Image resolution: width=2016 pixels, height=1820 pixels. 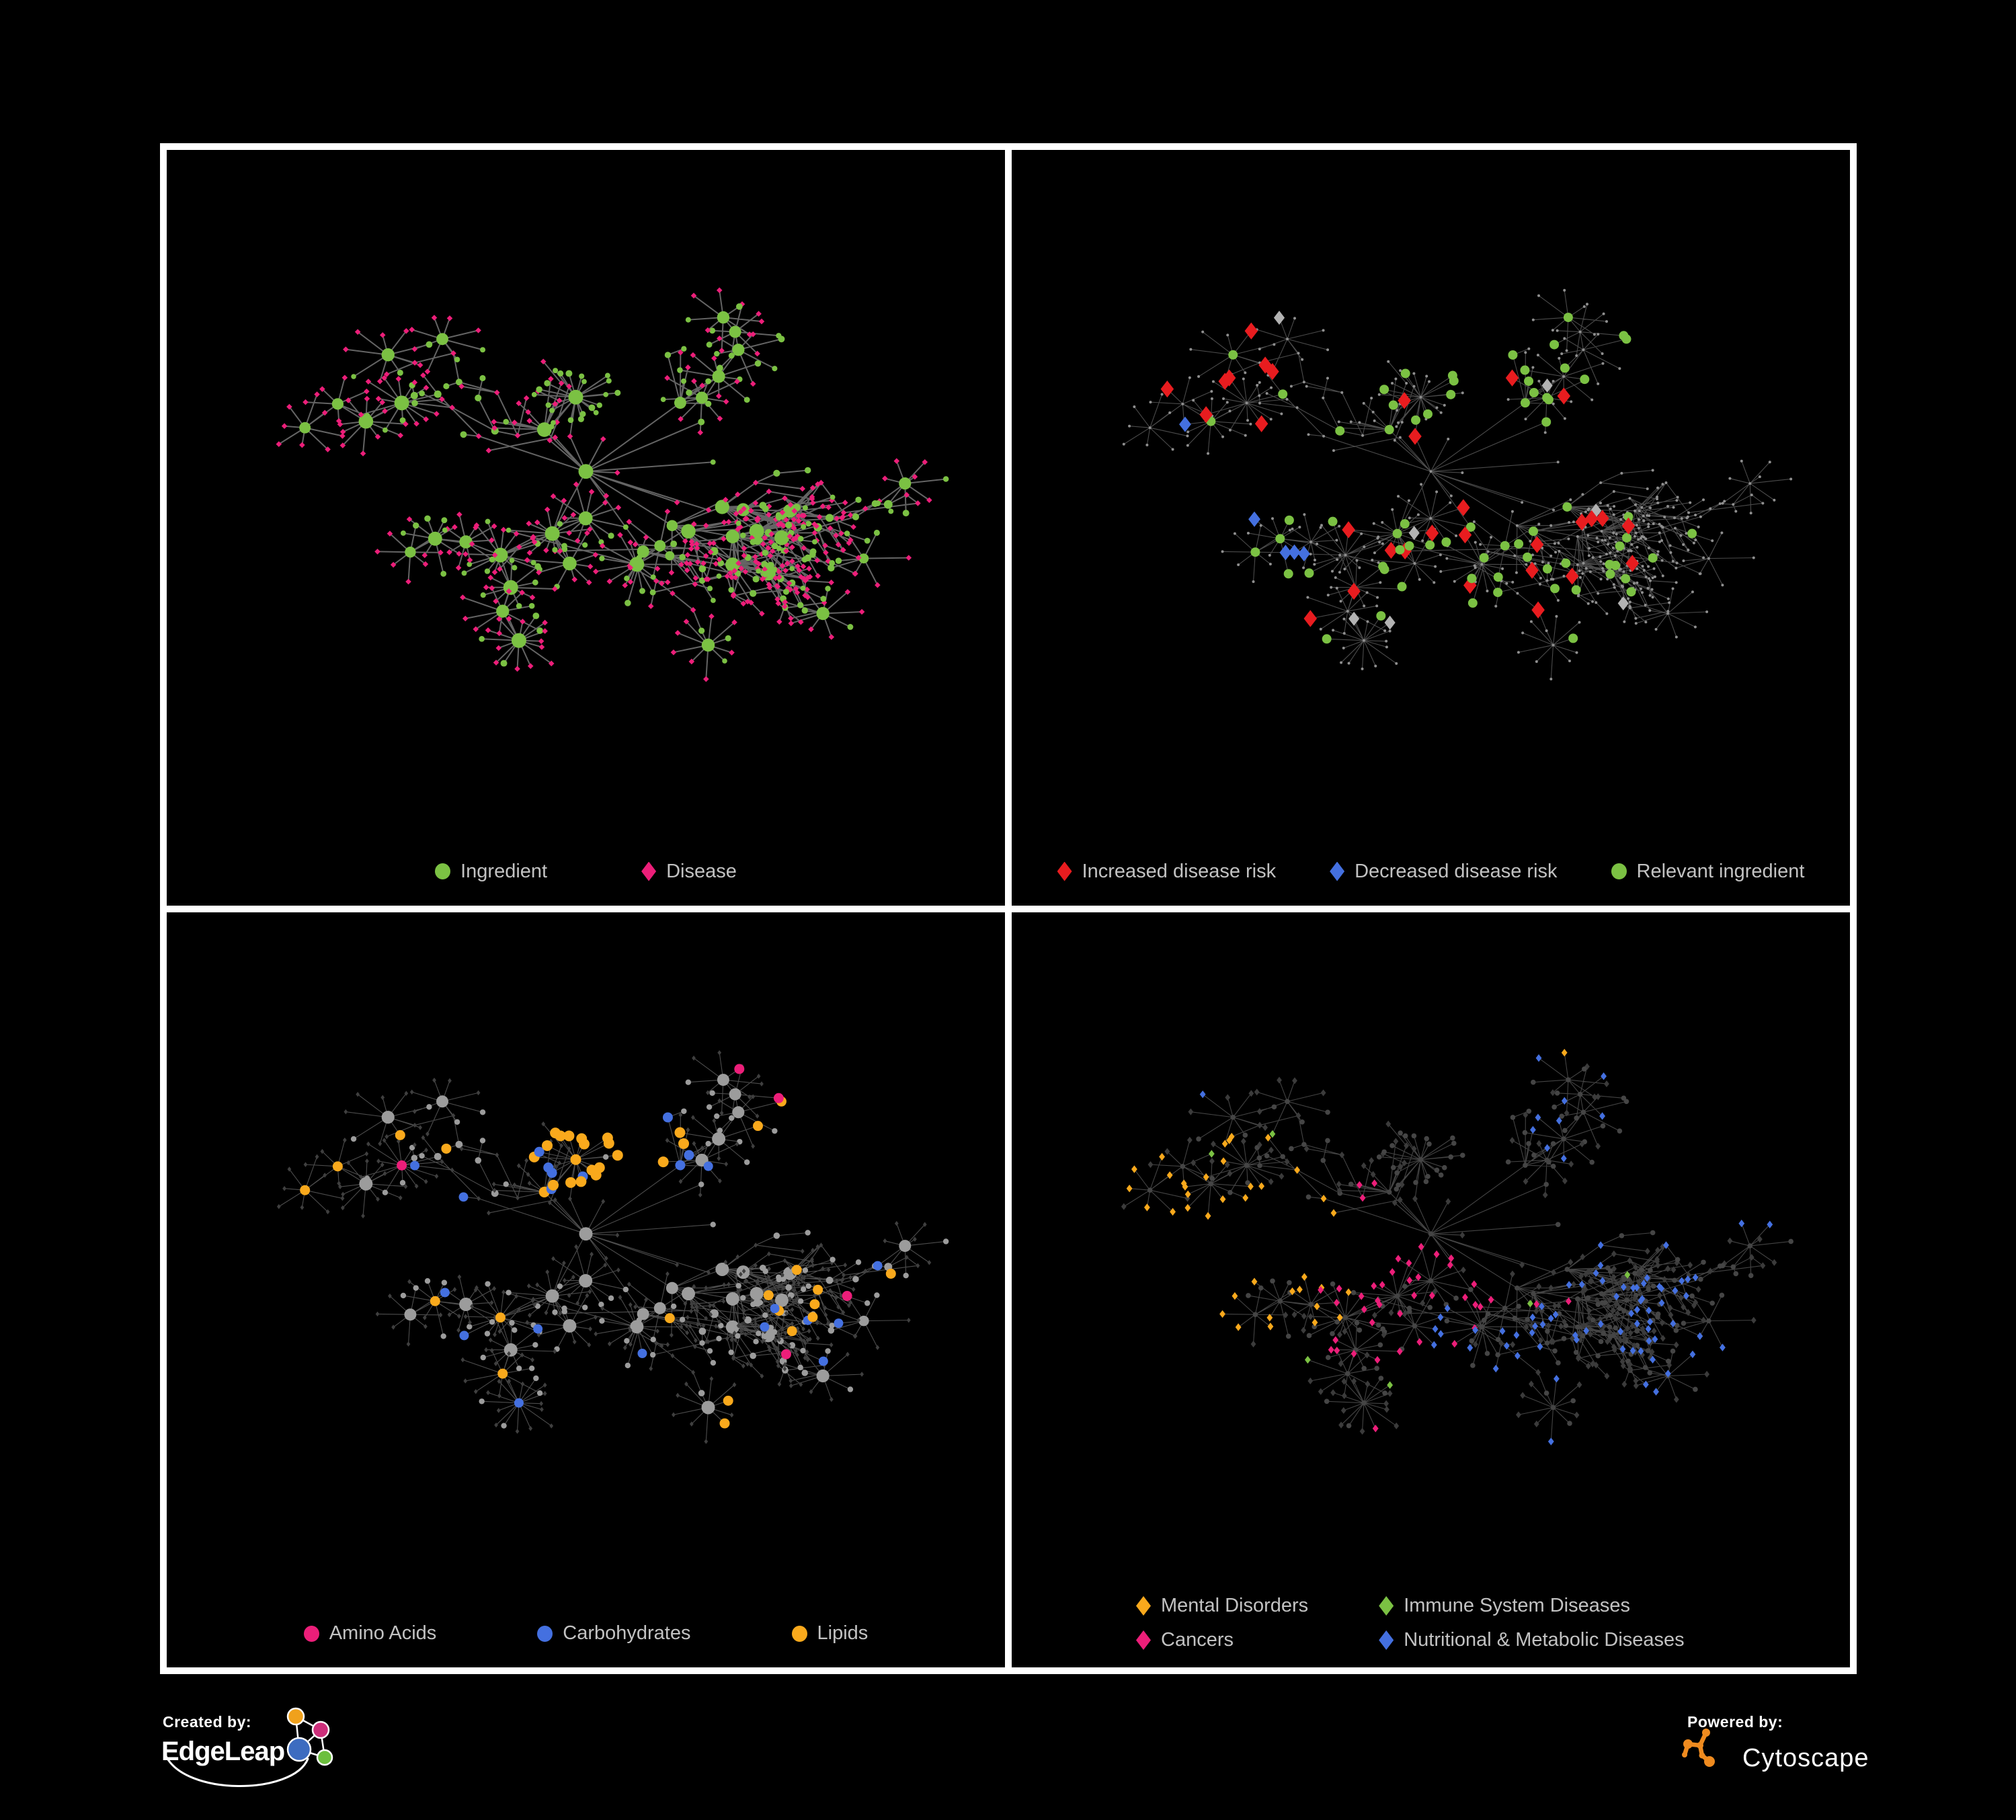 What do you see at coordinates (299, 1749) in the screenshot?
I see `edgeleap-node-blue-icon` at bounding box center [299, 1749].